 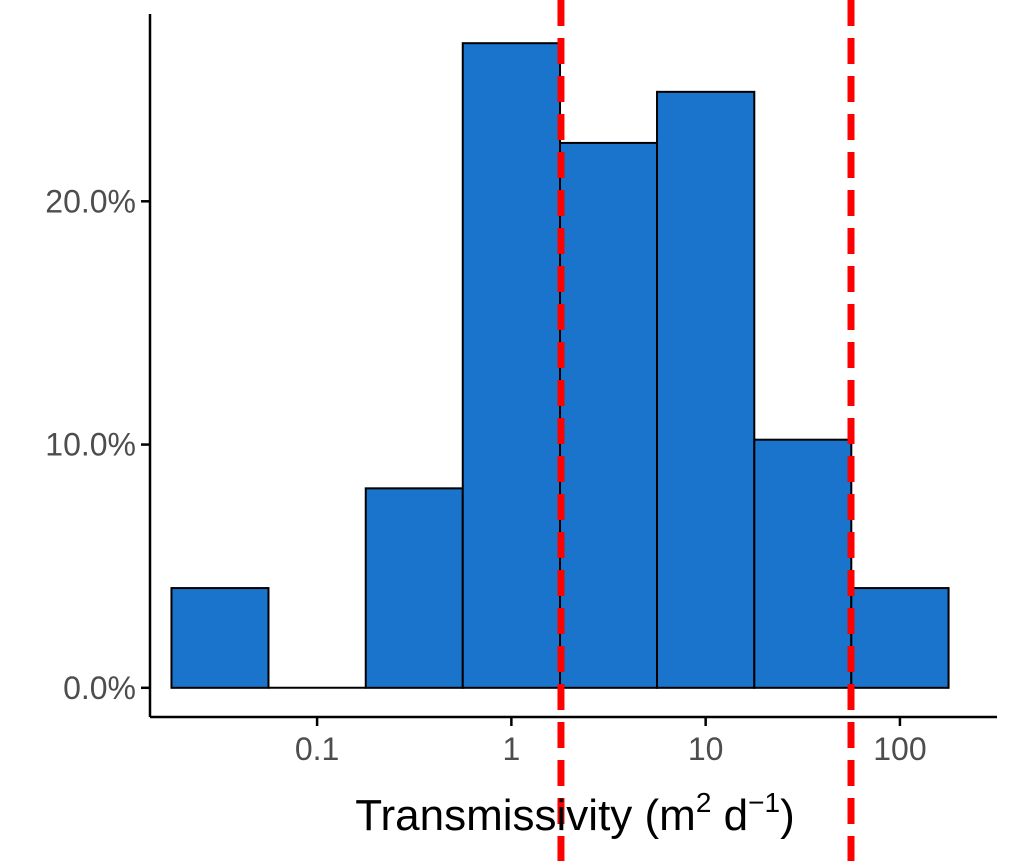 What do you see at coordinates (90, 201) in the screenshot?
I see `y-tick-label: 20.0%` at bounding box center [90, 201].